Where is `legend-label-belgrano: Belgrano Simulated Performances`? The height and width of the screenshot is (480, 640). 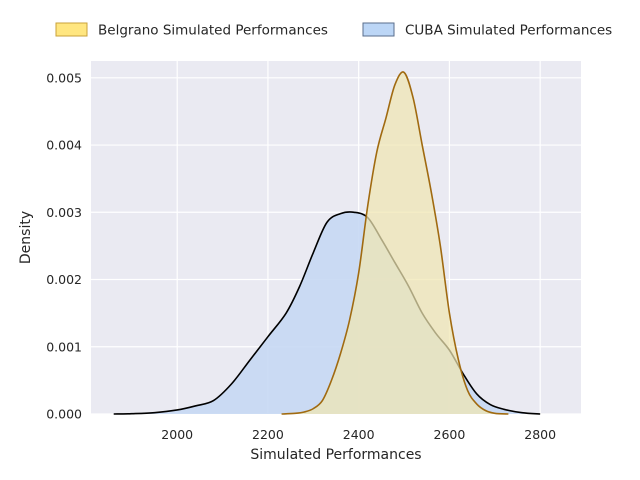
legend-label-belgrano: Belgrano Simulated Performances is located at coordinates (213, 31).